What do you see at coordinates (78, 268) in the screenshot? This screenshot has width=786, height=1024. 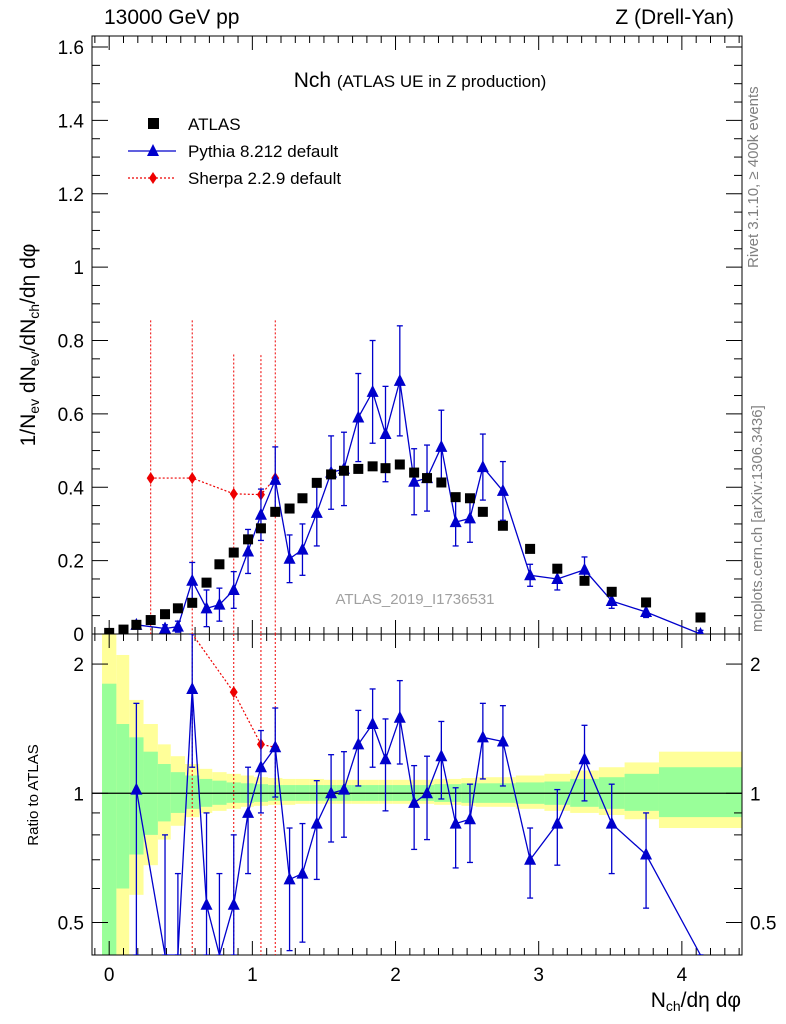 I see `y-tick-label: 1` at bounding box center [78, 268].